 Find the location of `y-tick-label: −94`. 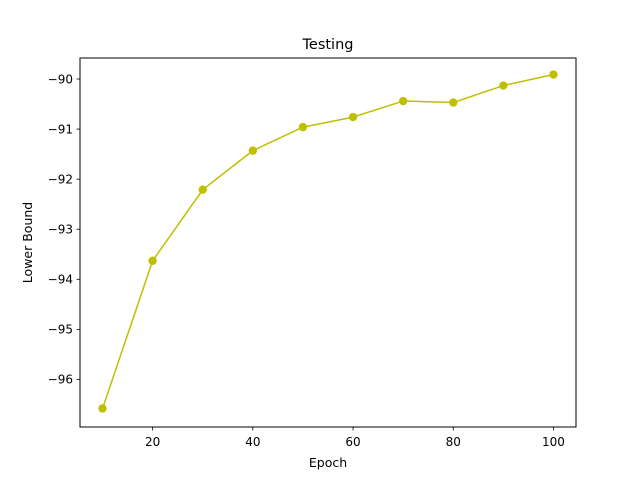

y-tick-label: −94 is located at coordinates (60, 280).